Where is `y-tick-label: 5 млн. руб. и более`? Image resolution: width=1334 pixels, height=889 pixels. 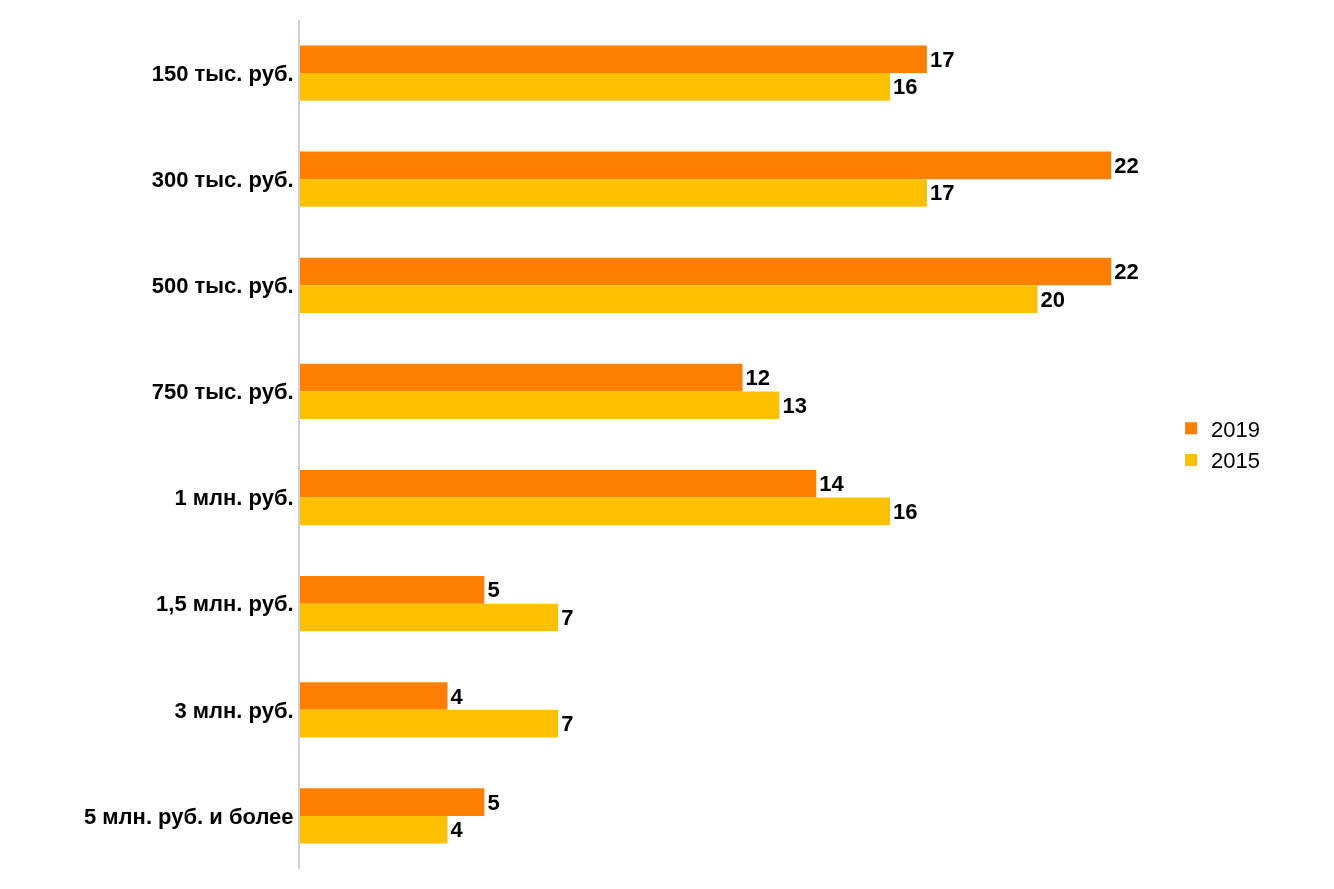
y-tick-label: 5 млн. руб. и более is located at coordinates (189, 816).